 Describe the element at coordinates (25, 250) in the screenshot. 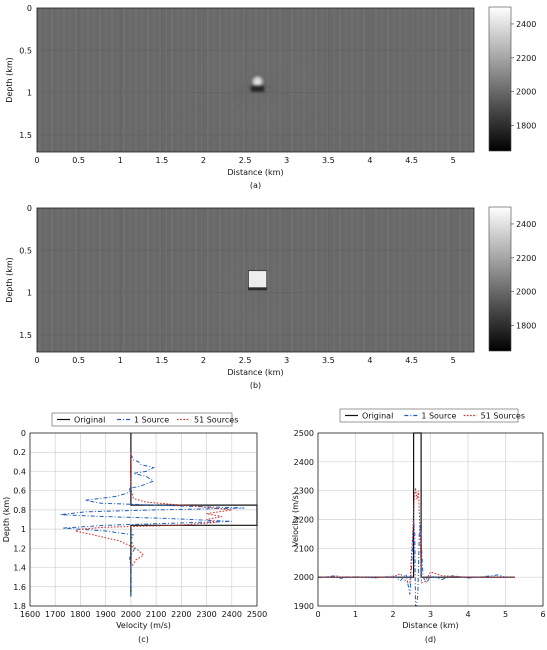

I see `y-tick-label: 0.5` at that location.